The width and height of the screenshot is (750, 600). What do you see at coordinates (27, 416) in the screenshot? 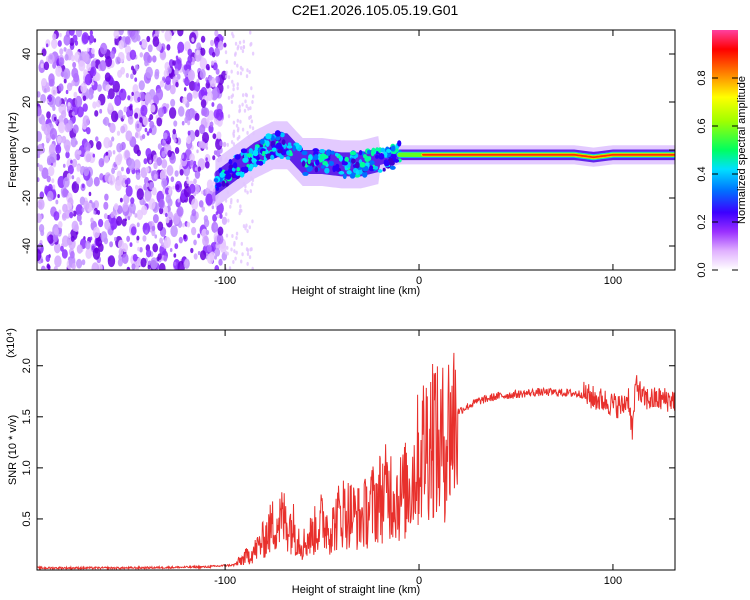
I see `snr-y-tick-label: 1.5` at bounding box center [27, 416].